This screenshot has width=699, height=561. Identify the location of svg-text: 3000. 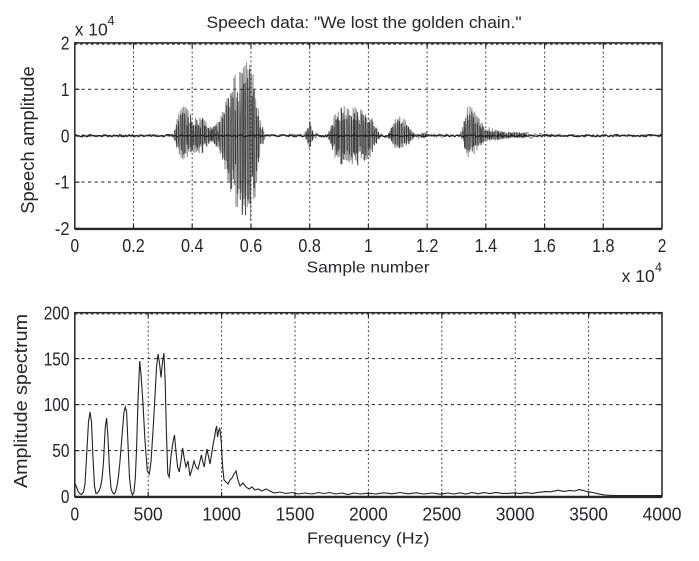
(515, 515).